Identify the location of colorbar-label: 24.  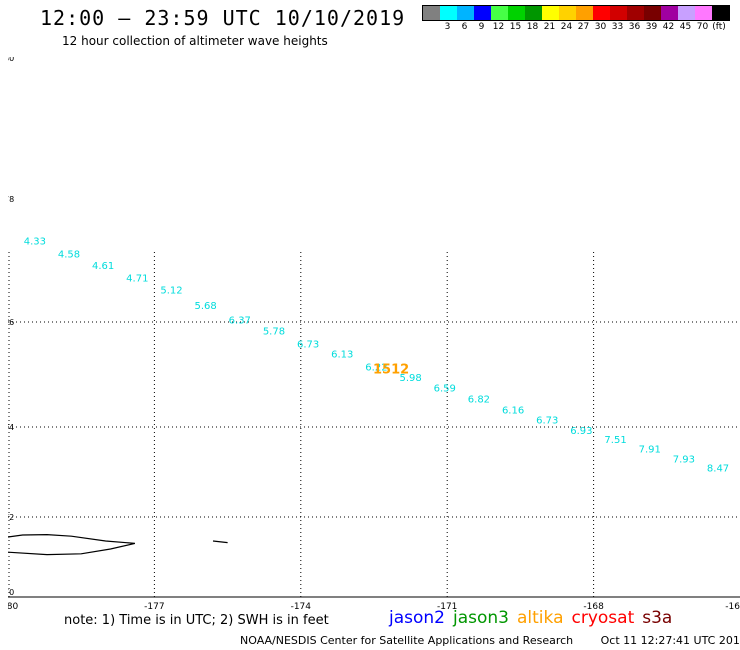
(566, 27).